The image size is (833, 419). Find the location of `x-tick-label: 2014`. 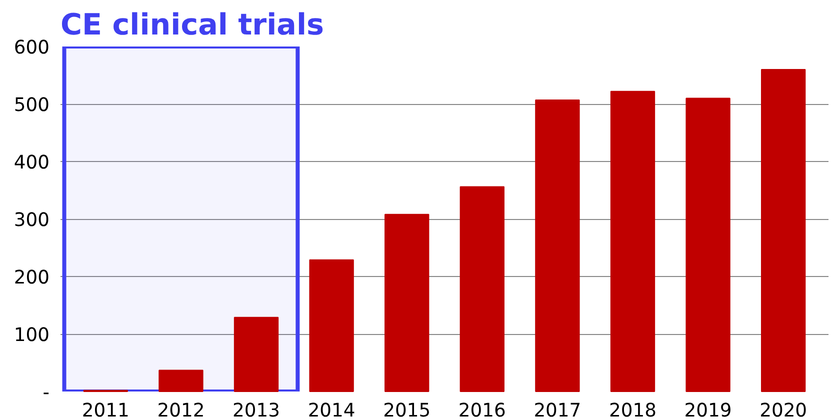

x-tick-label: 2014 is located at coordinates (332, 409).